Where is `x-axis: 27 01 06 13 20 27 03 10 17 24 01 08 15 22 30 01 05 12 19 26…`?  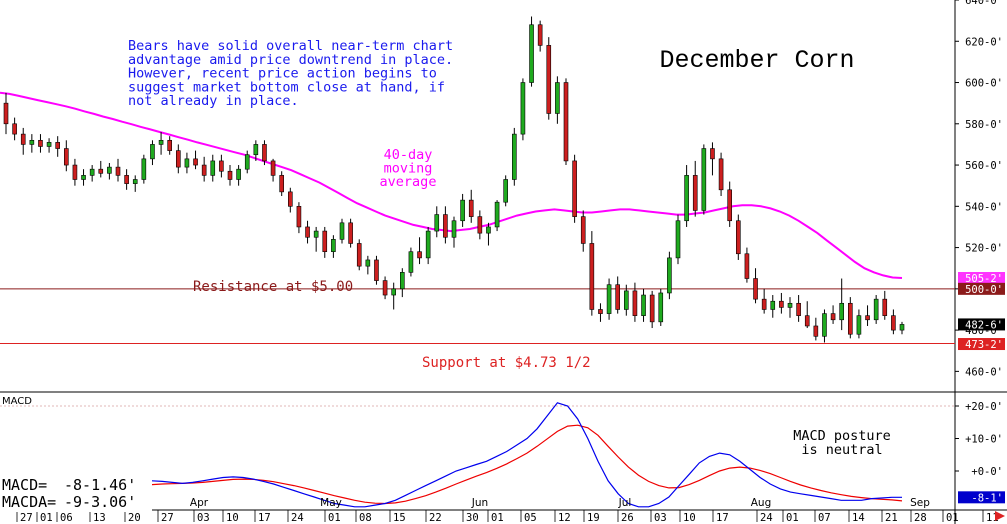
x-axis: 27 01 06 13 20 27 03 10 17 24 01 08 15 22 30 01 05 12 19 26… is located at coordinates (507, 510).